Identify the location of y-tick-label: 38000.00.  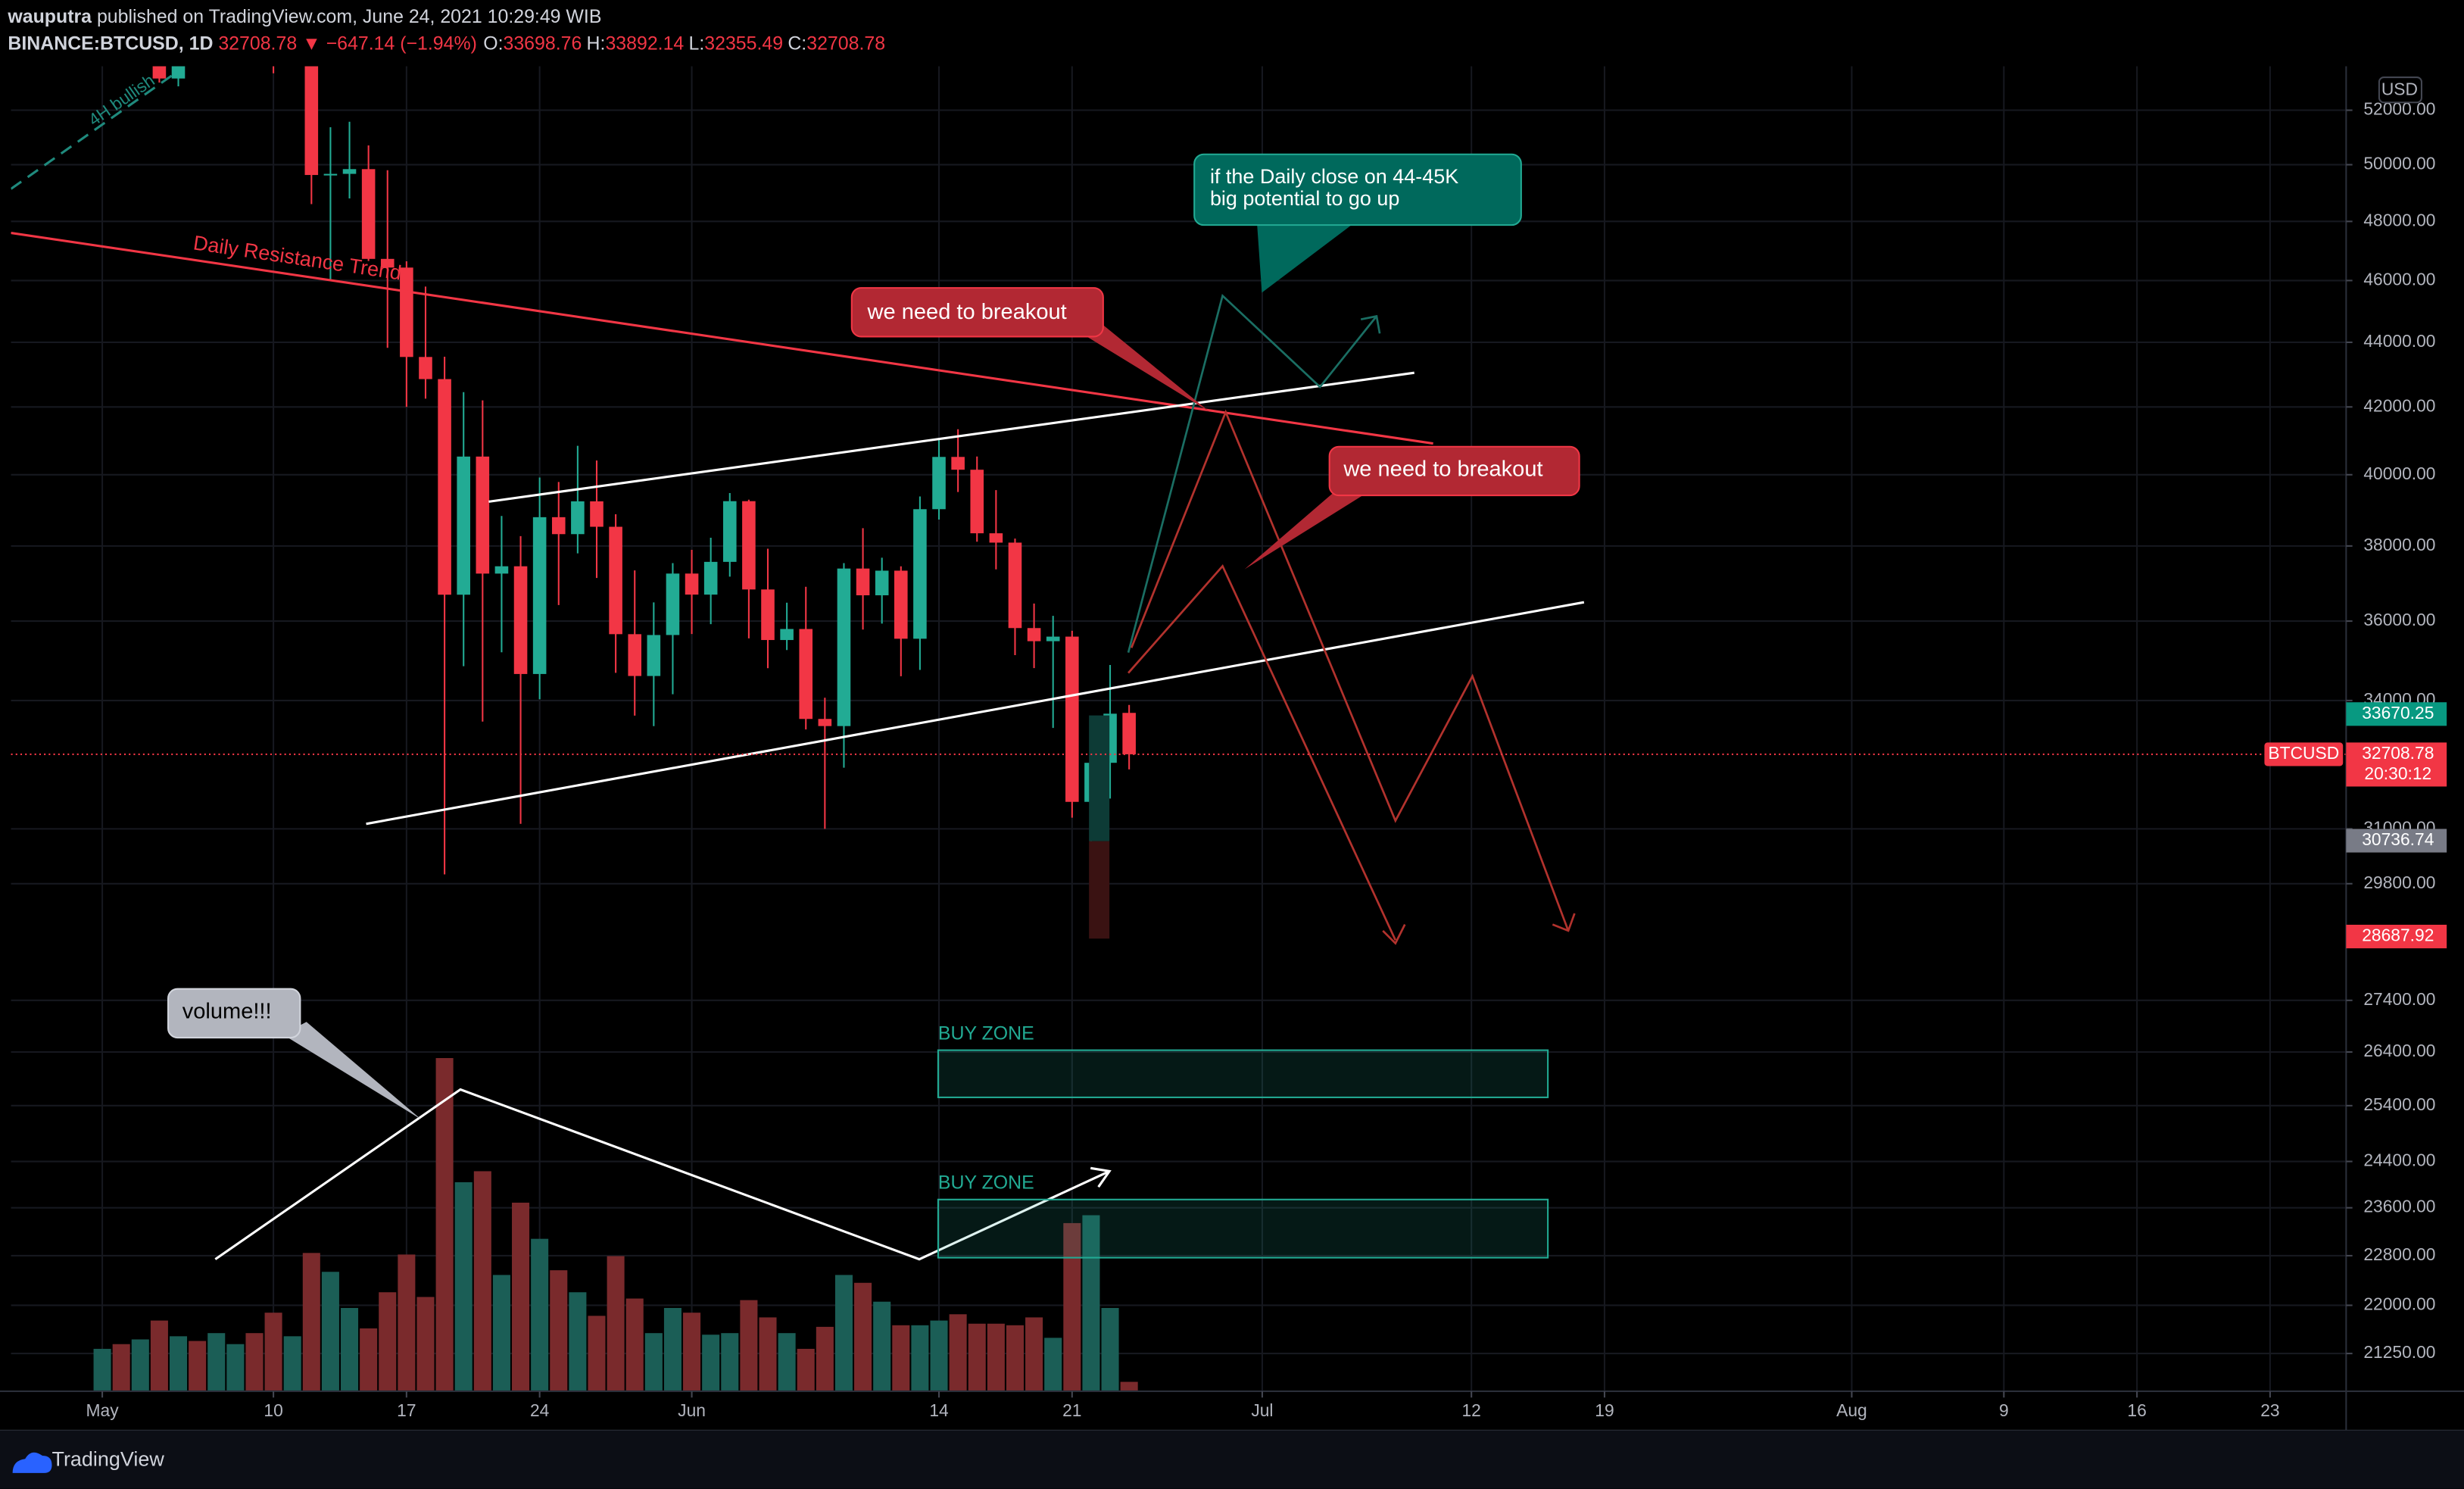
(2399, 544).